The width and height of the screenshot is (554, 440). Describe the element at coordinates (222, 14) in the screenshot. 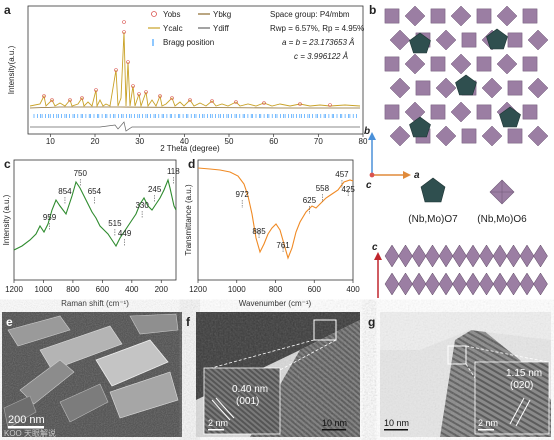

I see `legend-ybkg: Ybkg` at that location.